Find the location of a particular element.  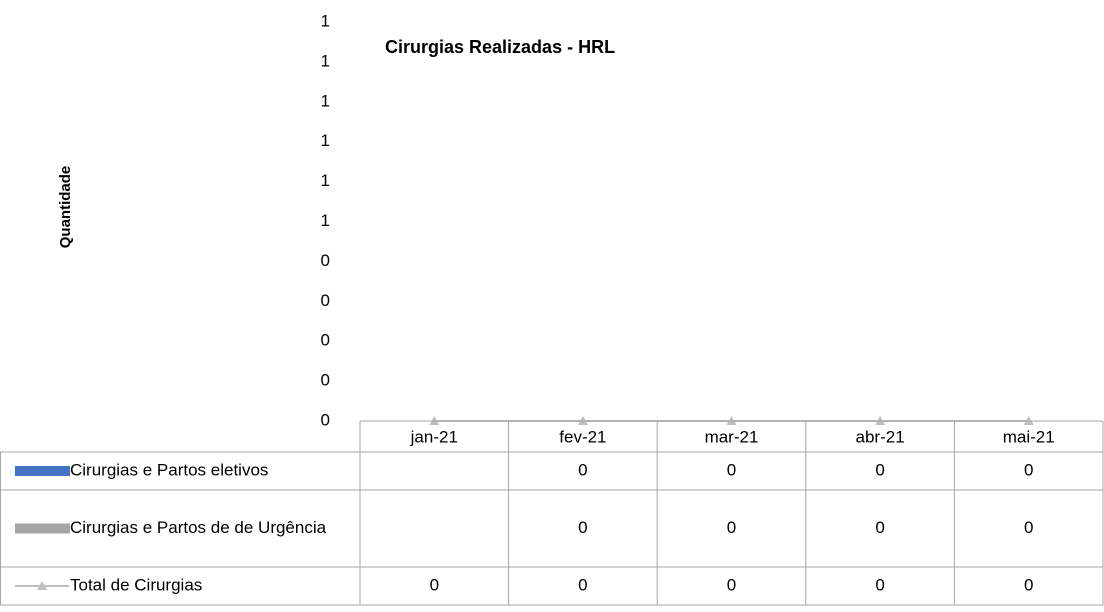

legend-label: Total de Cirurgias is located at coordinates (136, 584).